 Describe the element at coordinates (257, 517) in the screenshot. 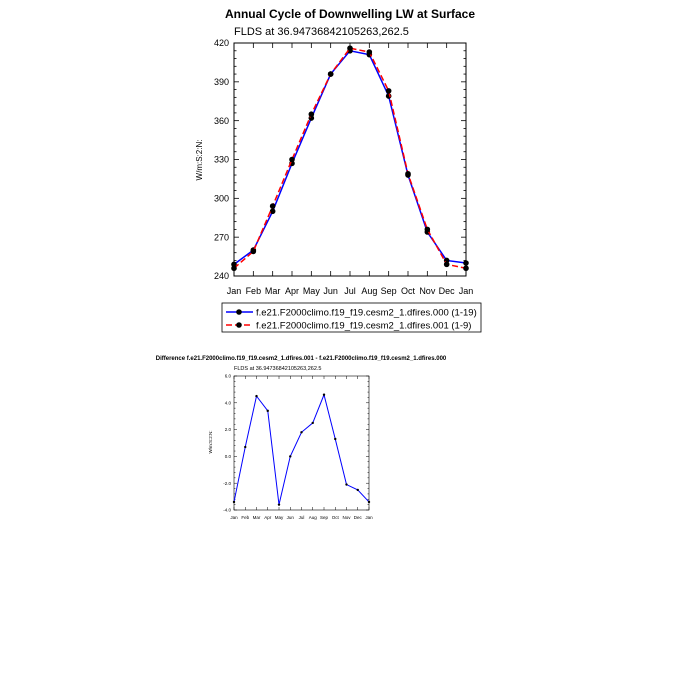

I see `diff-x-tick-label: Mar` at that location.